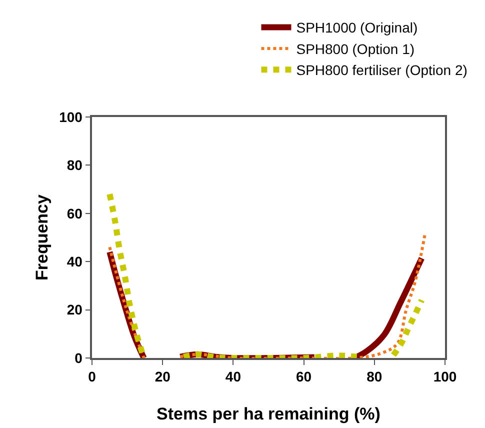 The width and height of the screenshot is (485, 428). I want to click on y-tick-label: 100, so click(71, 116).